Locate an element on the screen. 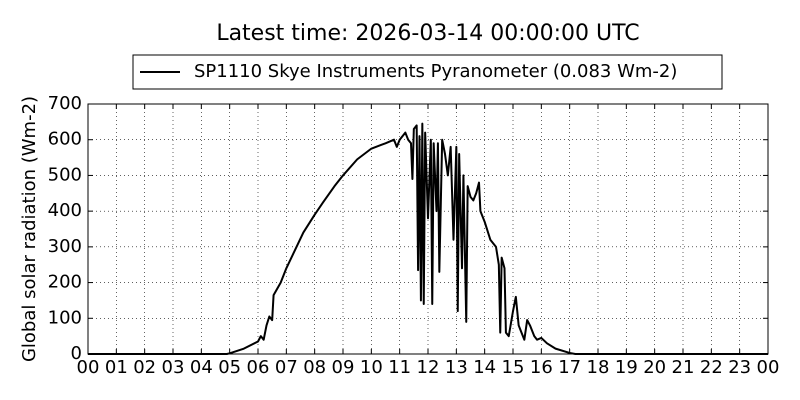 The image size is (800, 400). chart-title: Latest time: 2026-03-14 00:00:00 UTC is located at coordinates (427, 33).